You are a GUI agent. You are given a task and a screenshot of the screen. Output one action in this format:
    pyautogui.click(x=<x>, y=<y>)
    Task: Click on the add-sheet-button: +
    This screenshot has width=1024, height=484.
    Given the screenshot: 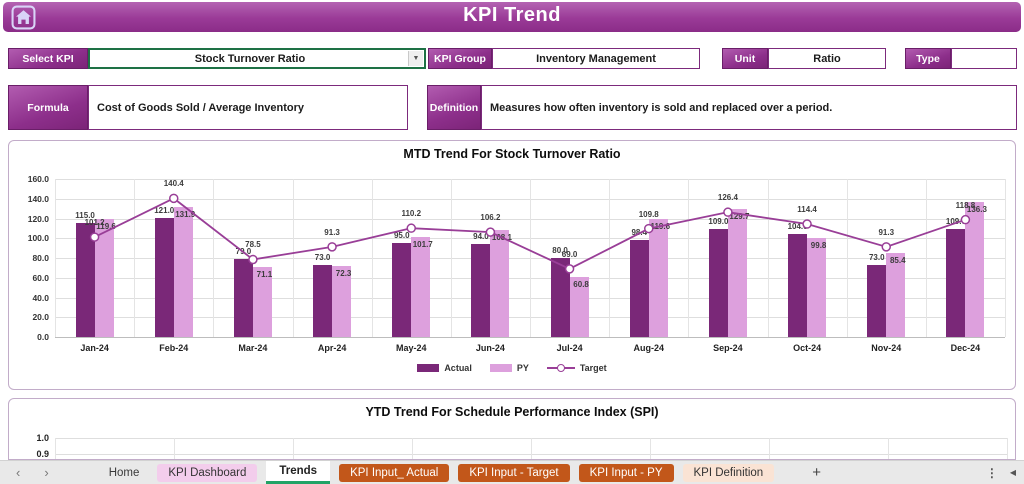 What is the action you would take?
    pyautogui.click(x=816, y=472)
    